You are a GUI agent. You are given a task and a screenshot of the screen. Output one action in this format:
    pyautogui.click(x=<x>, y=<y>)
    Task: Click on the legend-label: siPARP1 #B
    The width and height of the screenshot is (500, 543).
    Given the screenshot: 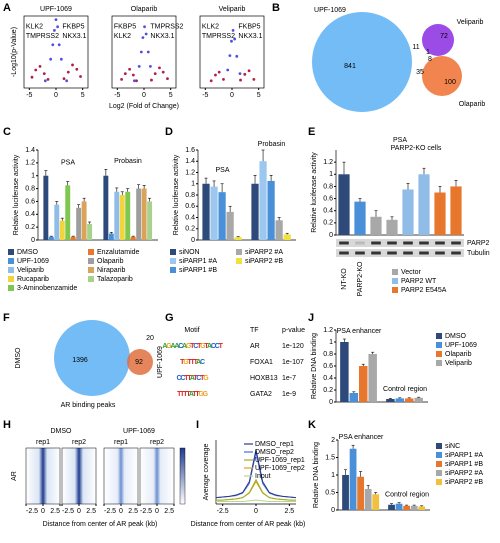 What is the action you would take?
    pyautogui.click(x=464, y=464)
    